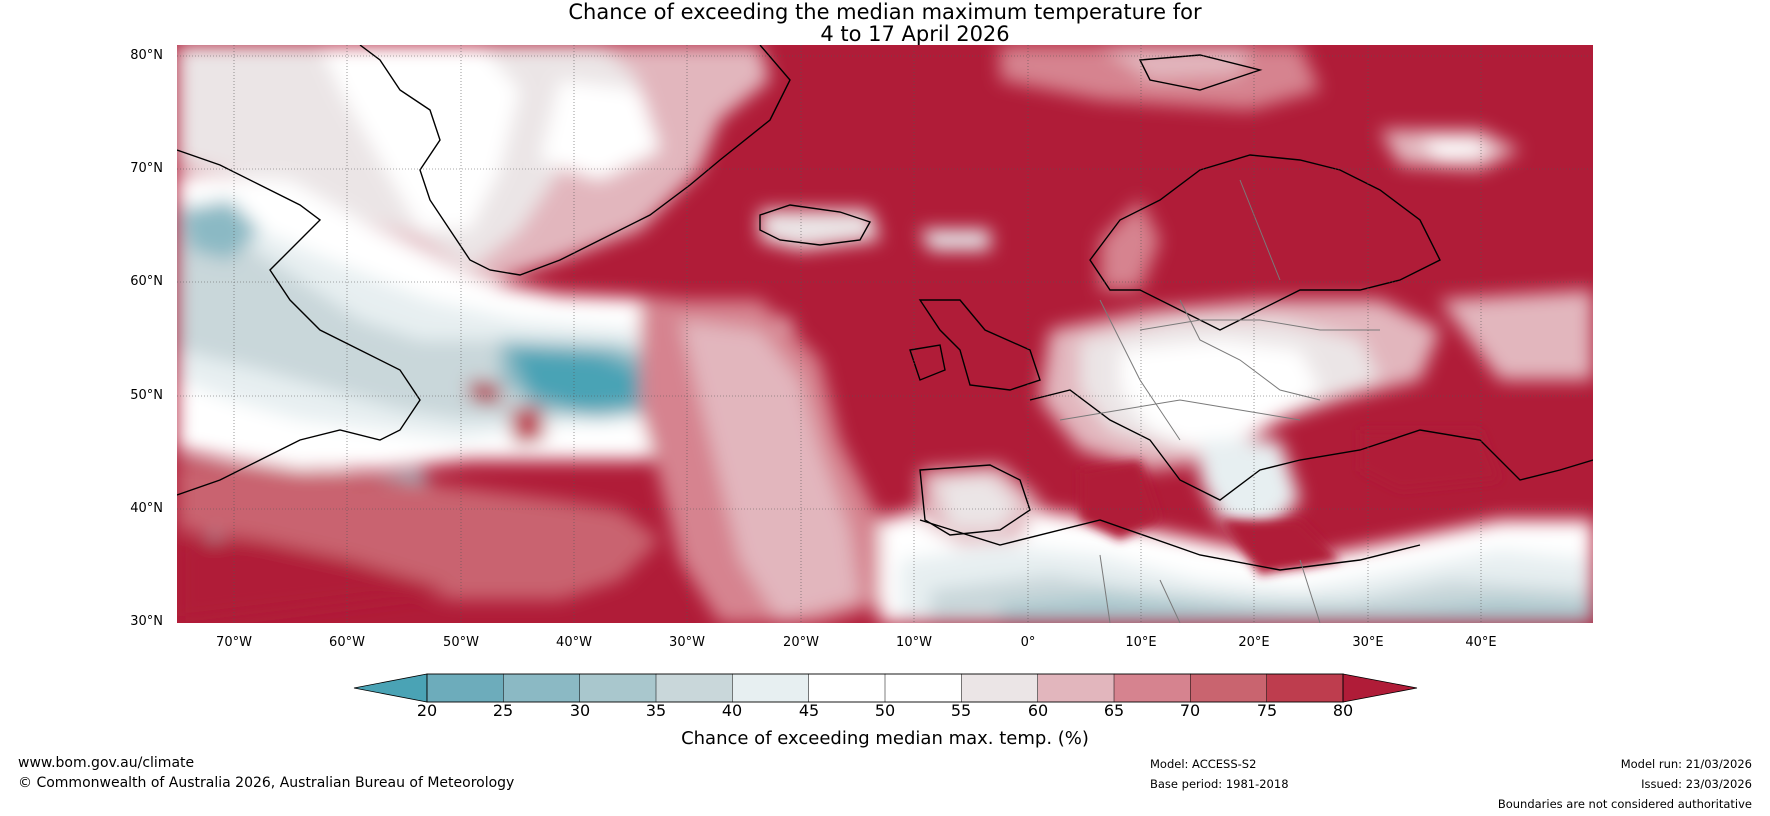 This screenshot has height=816, width=1770. I want to click on colorbar-tick-50: 50, so click(885, 710).